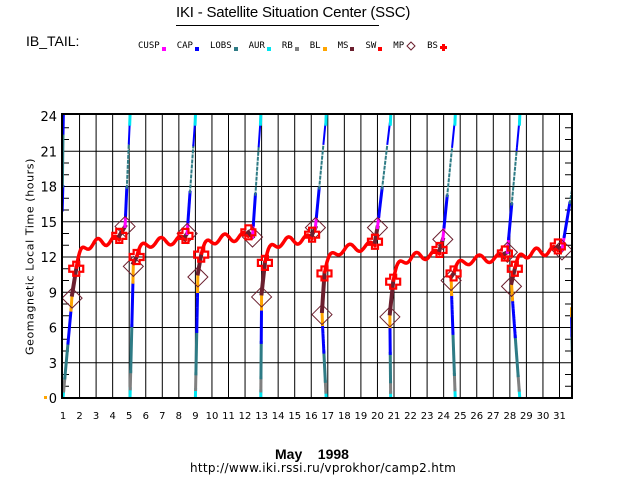  Describe the element at coordinates (53, 329) in the screenshot. I see `y-tick-label: 6` at that location.